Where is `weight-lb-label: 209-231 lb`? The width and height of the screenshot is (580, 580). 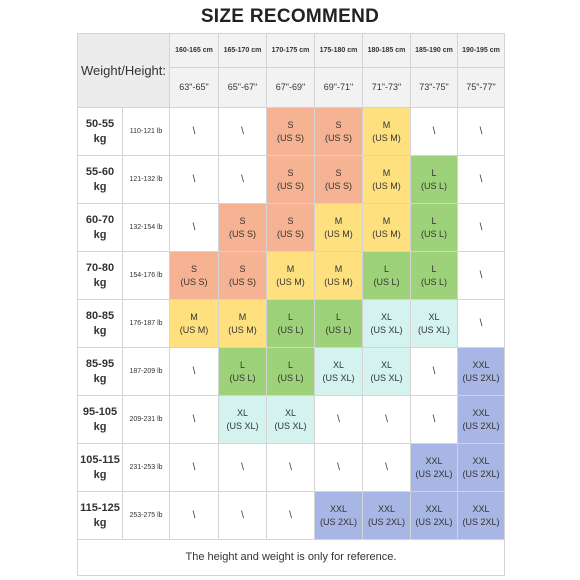 weight-lb-label: 209-231 lb is located at coordinates (146, 419).